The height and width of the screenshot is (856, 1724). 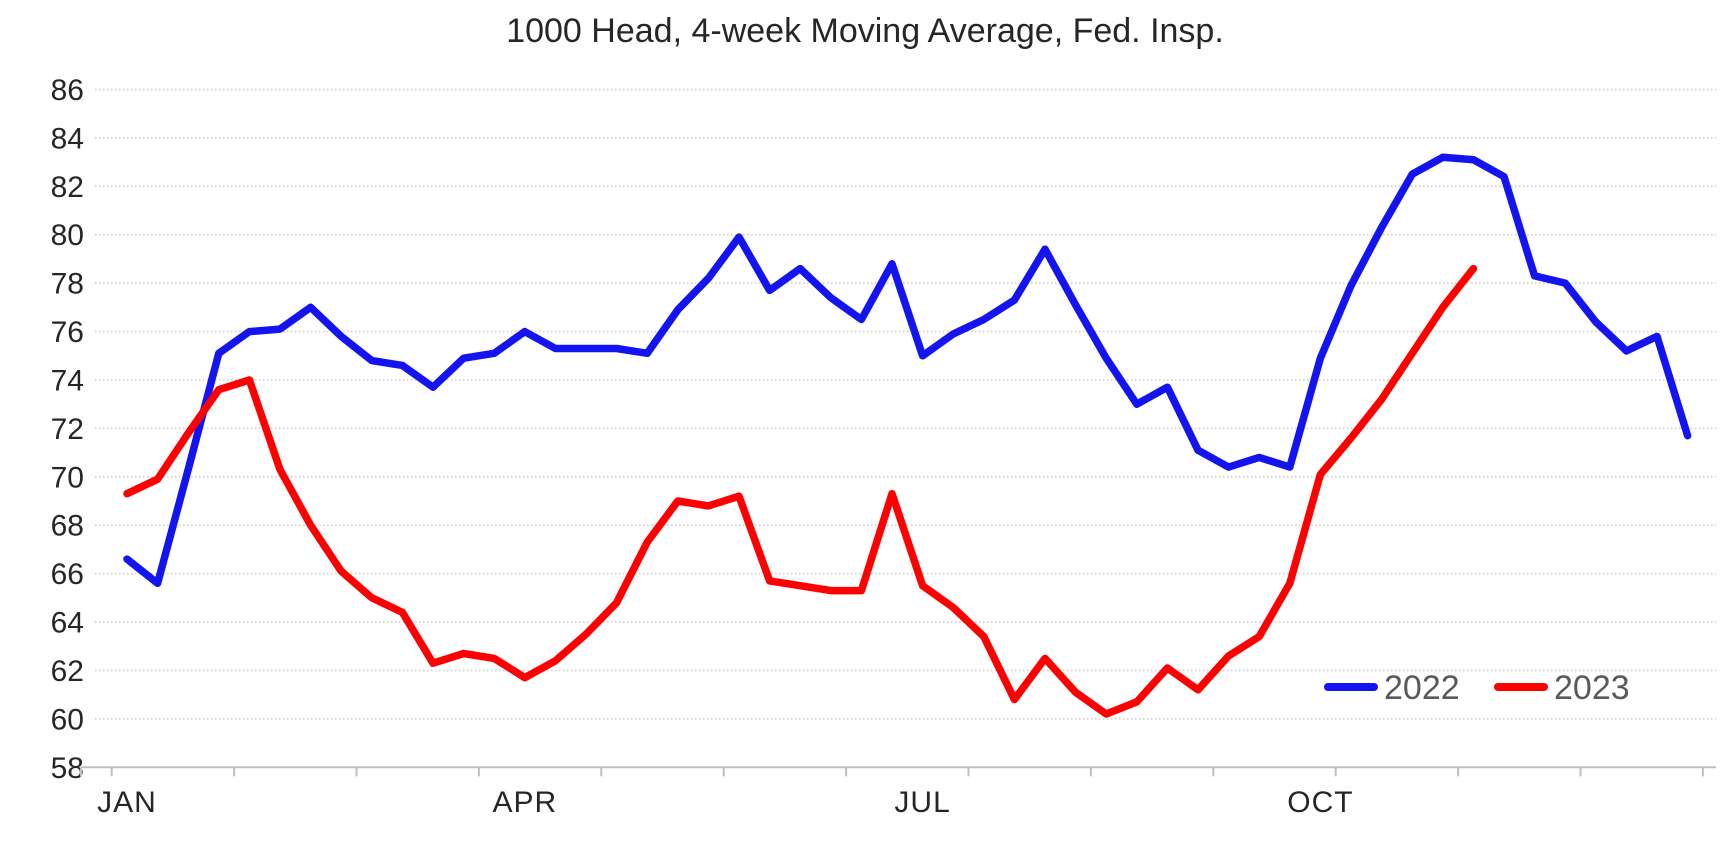 What do you see at coordinates (67, 332) in the screenshot?
I see `y-axis-label-76: 76` at bounding box center [67, 332].